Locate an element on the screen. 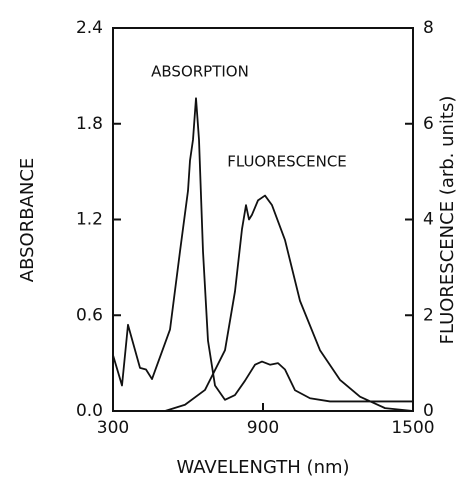 This screenshot has height=484, width=456. y2-axis-label: FLUORESCENCE (arb. units) is located at coordinates (446, 220).